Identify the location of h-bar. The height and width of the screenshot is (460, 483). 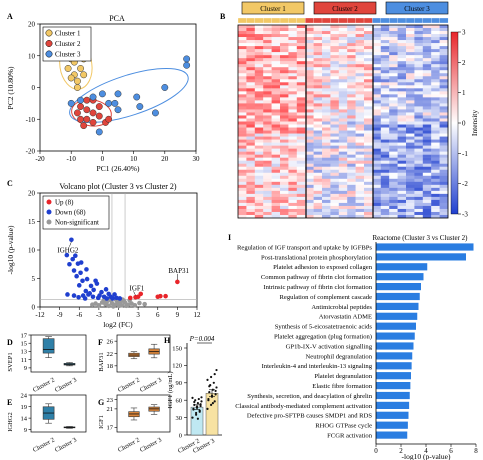
(197, 421).